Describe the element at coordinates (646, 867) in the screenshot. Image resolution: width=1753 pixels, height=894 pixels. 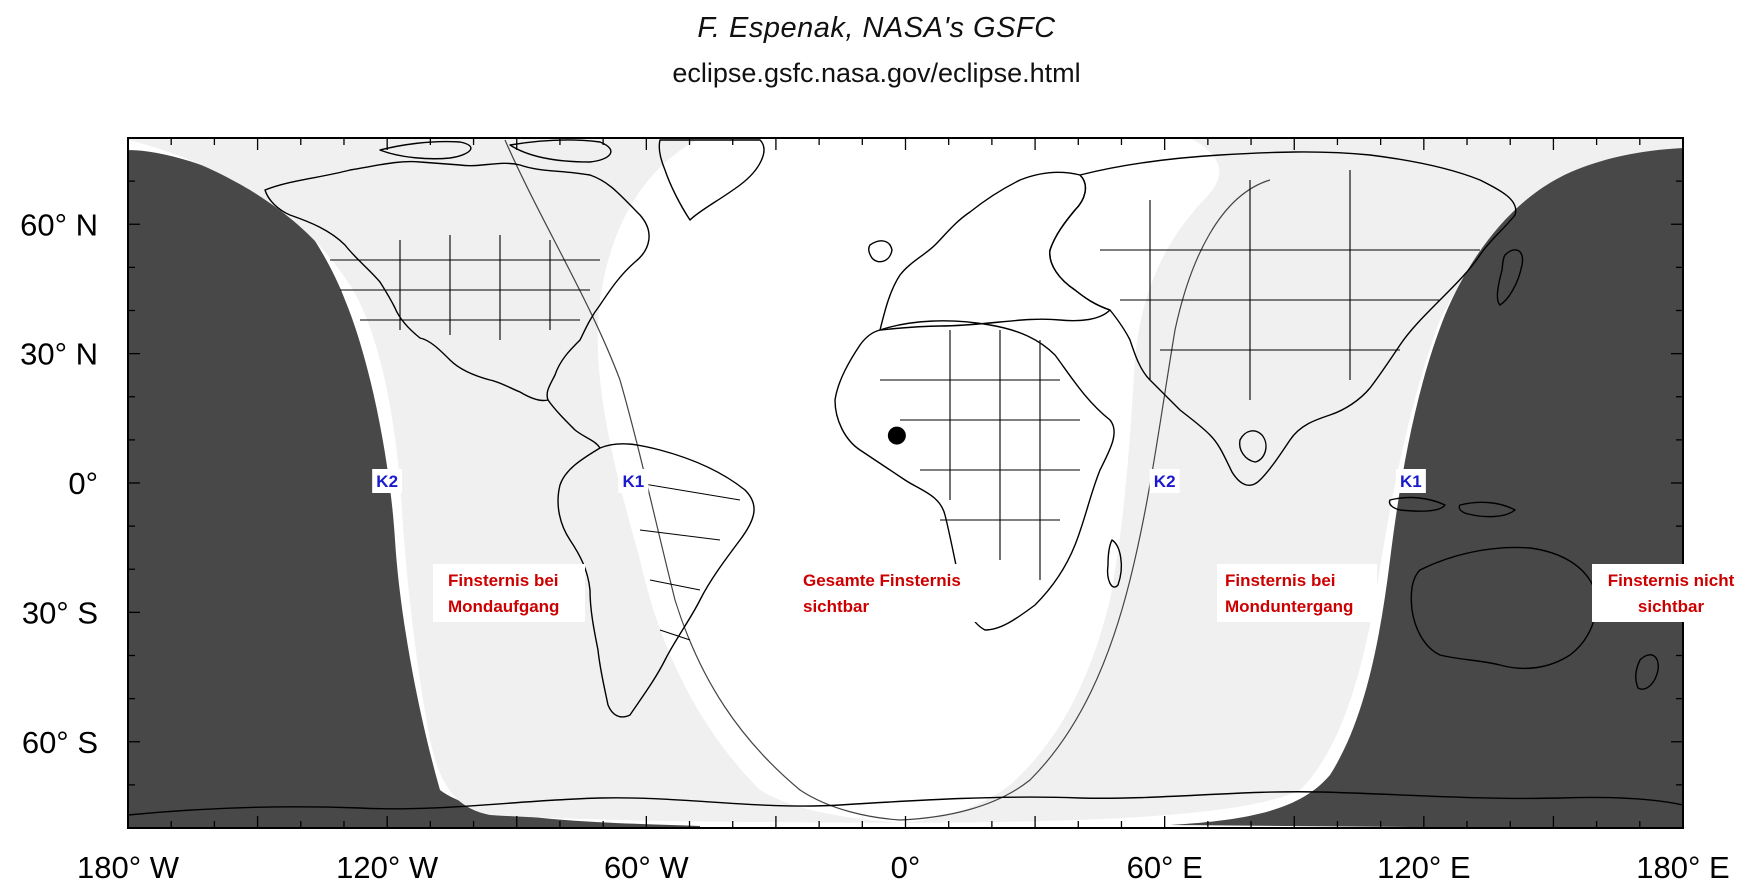
I see `longitude-label: 60° W` at that location.